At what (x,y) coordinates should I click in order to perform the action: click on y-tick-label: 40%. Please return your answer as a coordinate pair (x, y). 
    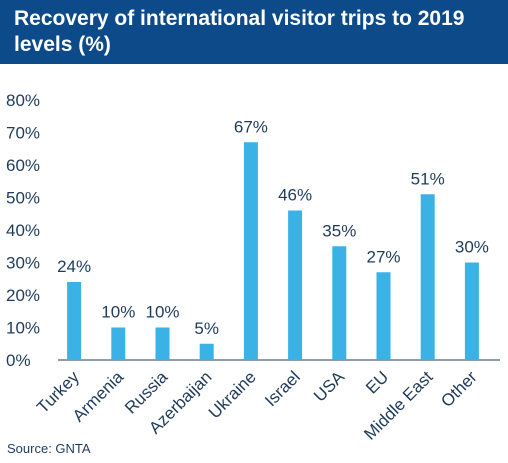
    Looking at the image, I should click on (23, 230).